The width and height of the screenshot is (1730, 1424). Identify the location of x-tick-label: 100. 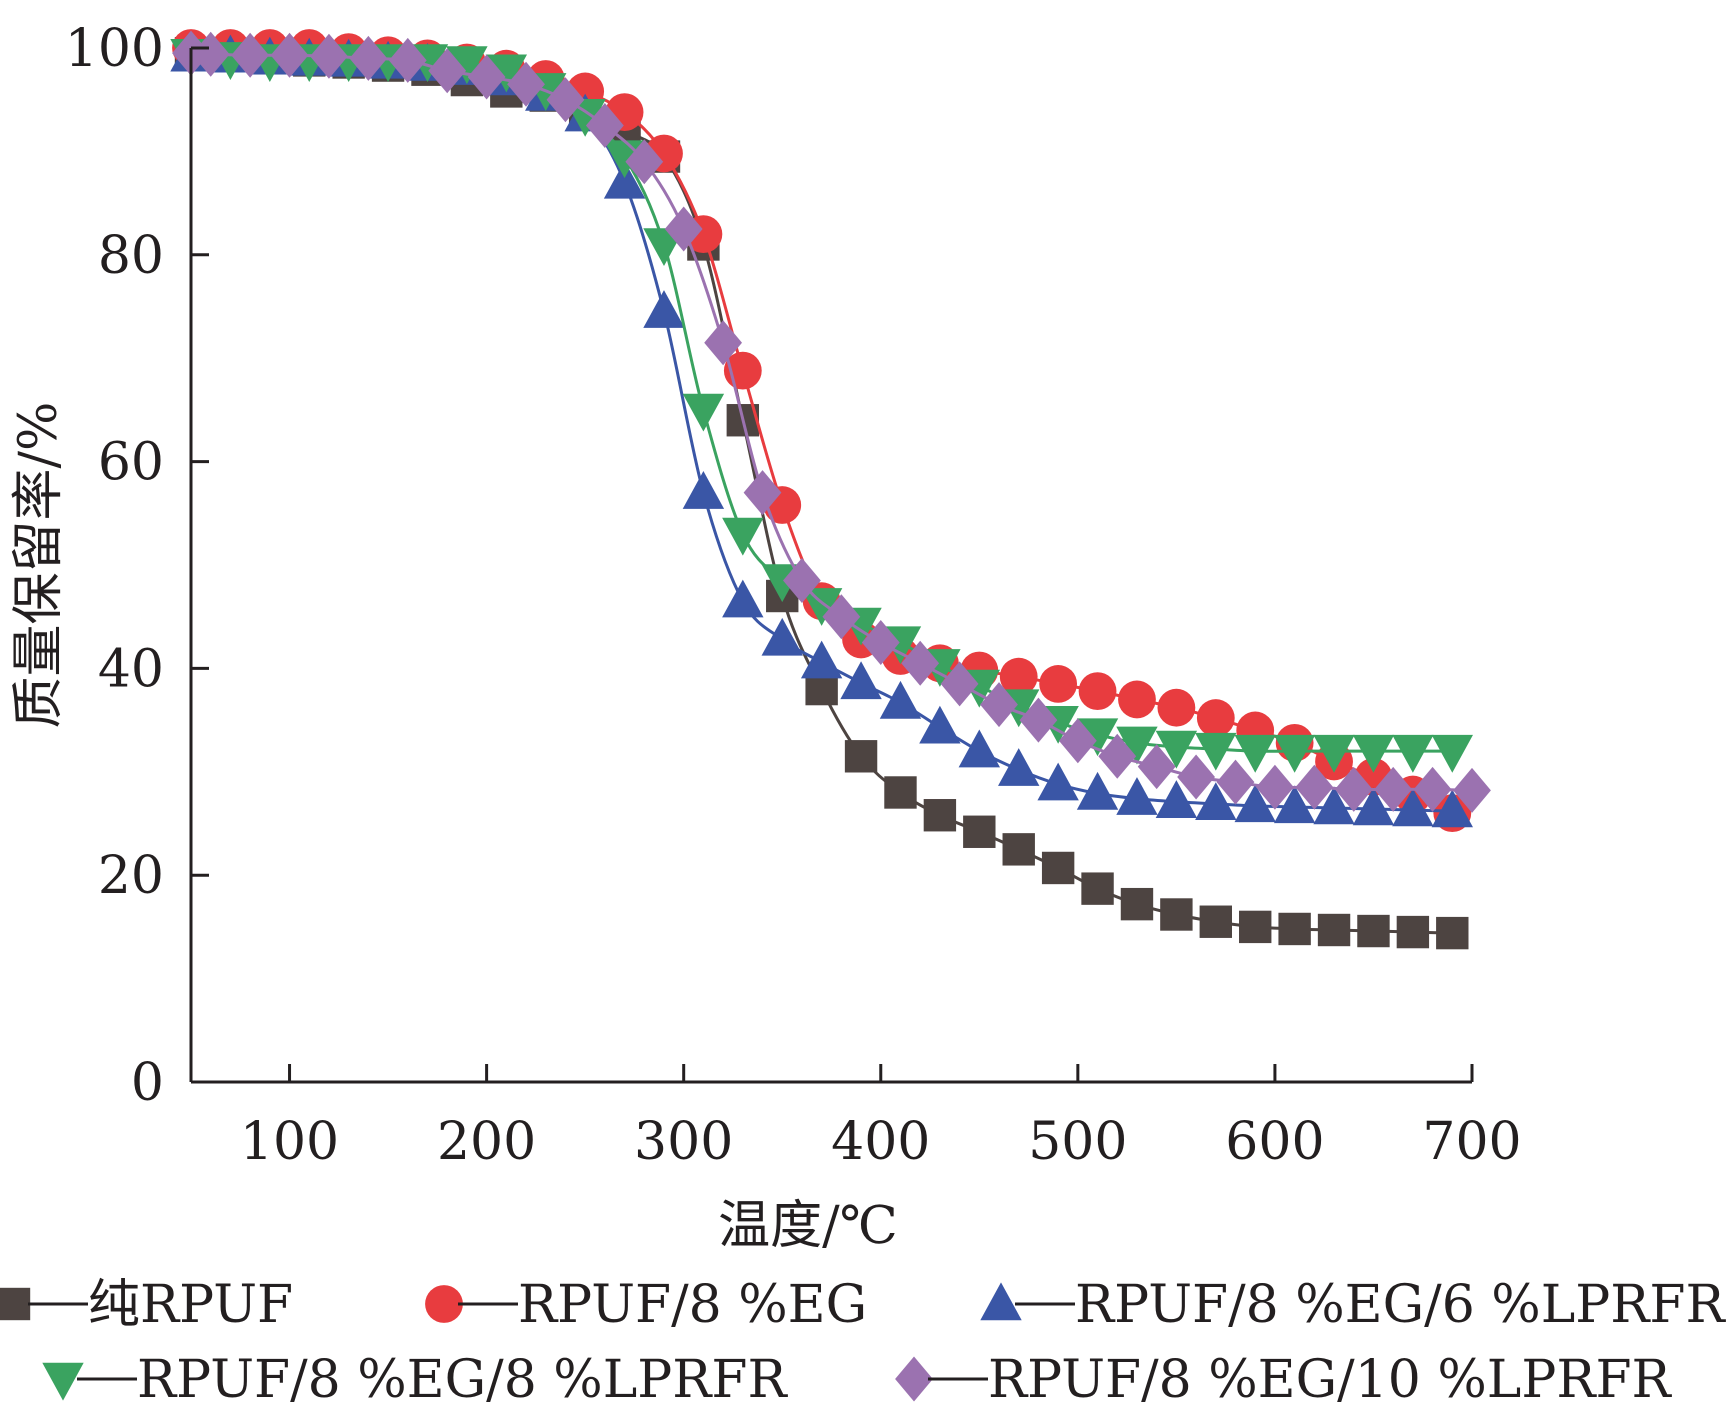
(289, 1142).